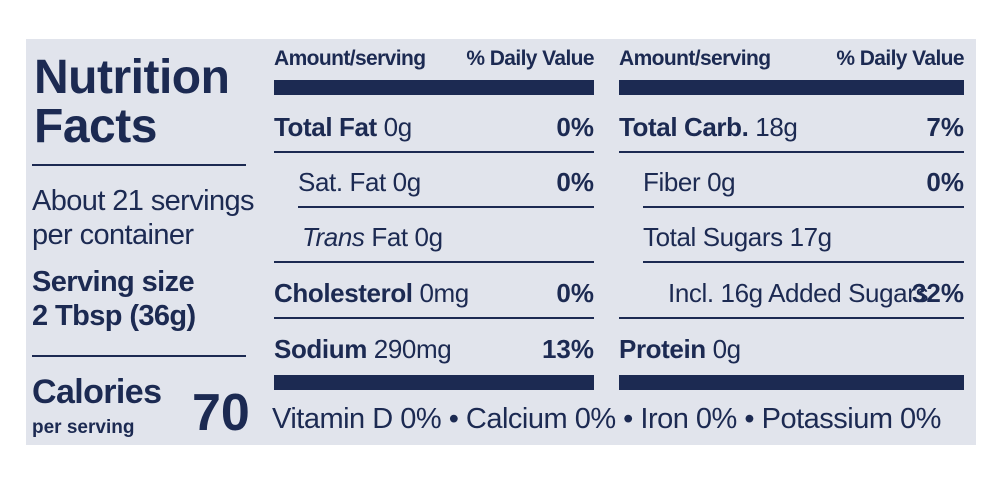 The height and width of the screenshot is (485, 999). I want to click on dv-sodium: 13%, so click(567, 349).